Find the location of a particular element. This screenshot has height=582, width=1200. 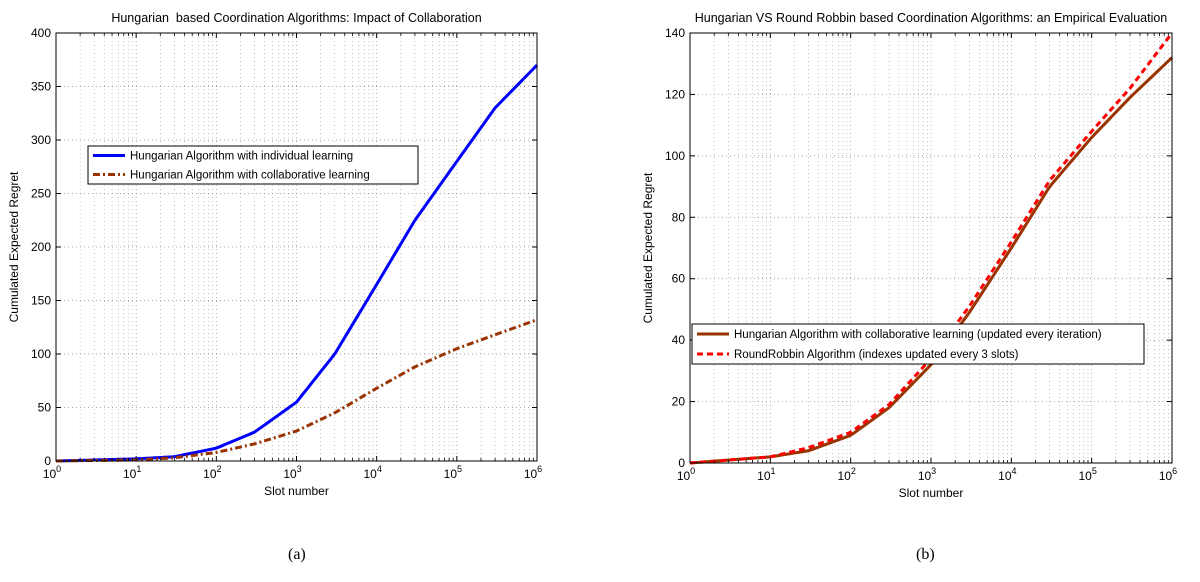

y-tick-label: 200 is located at coordinates (41, 247).